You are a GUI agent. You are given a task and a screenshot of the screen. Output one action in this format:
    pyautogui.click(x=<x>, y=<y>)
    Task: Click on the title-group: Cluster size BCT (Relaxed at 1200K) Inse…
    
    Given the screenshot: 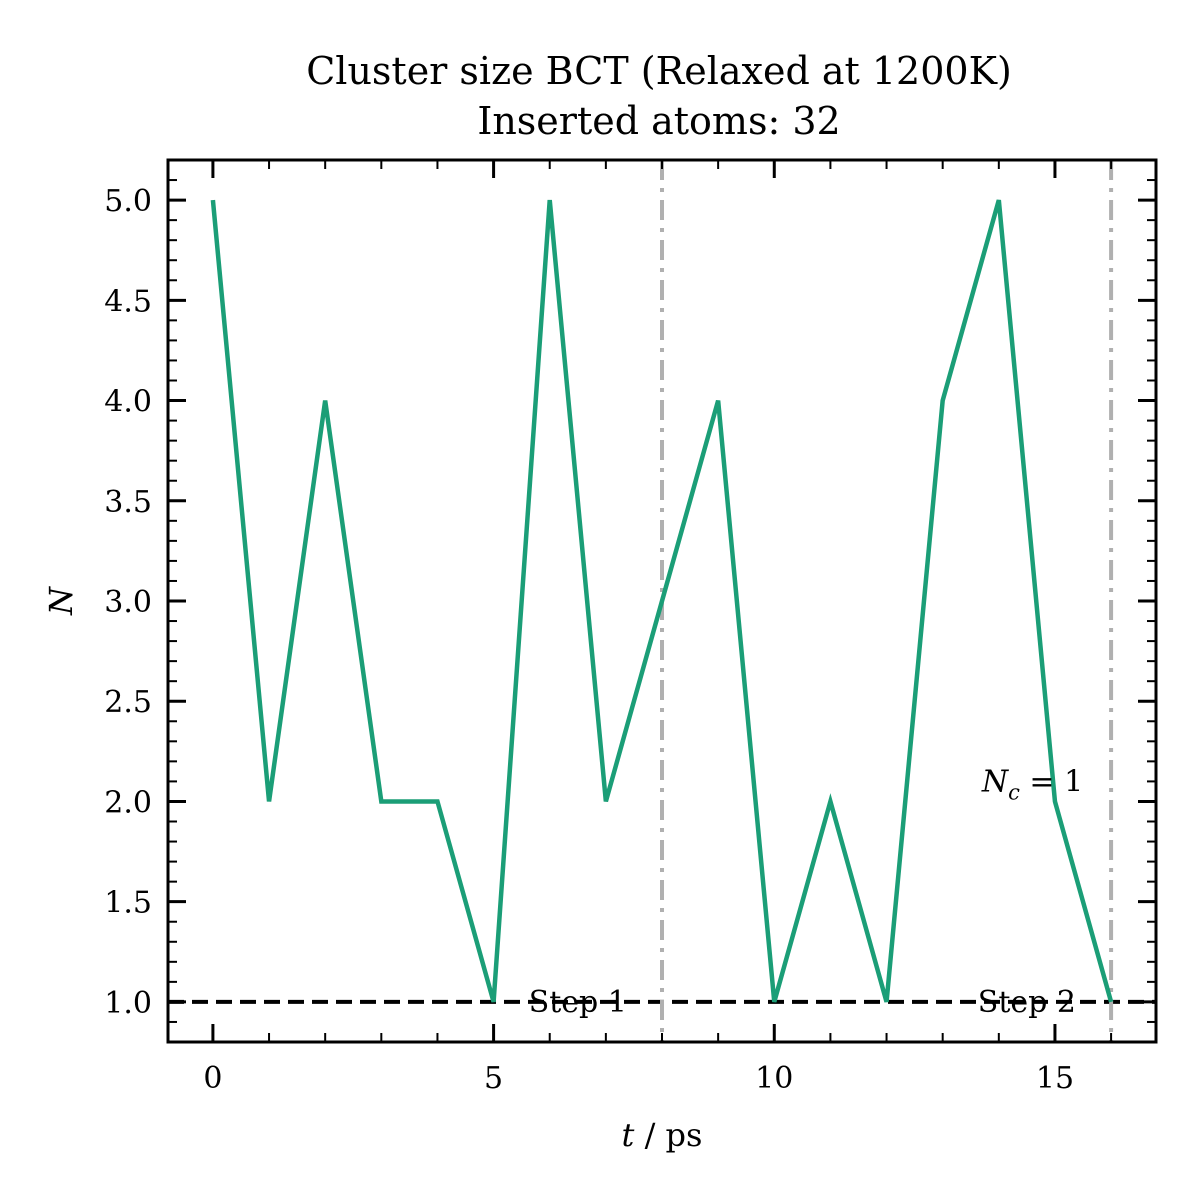 What is the action you would take?
    pyautogui.click(x=659, y=96)
    